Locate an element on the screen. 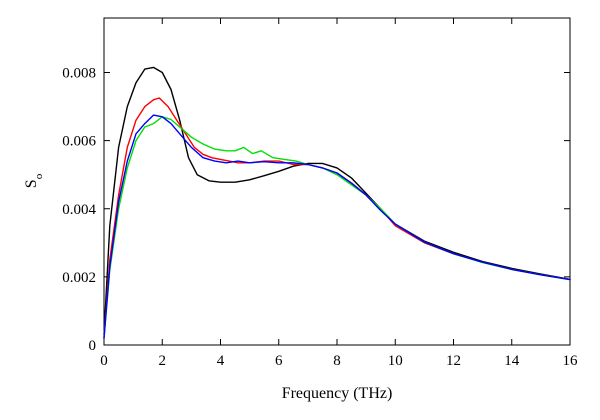  x-axis-label: Frequency (THz) is located at coordinates (337, 393).